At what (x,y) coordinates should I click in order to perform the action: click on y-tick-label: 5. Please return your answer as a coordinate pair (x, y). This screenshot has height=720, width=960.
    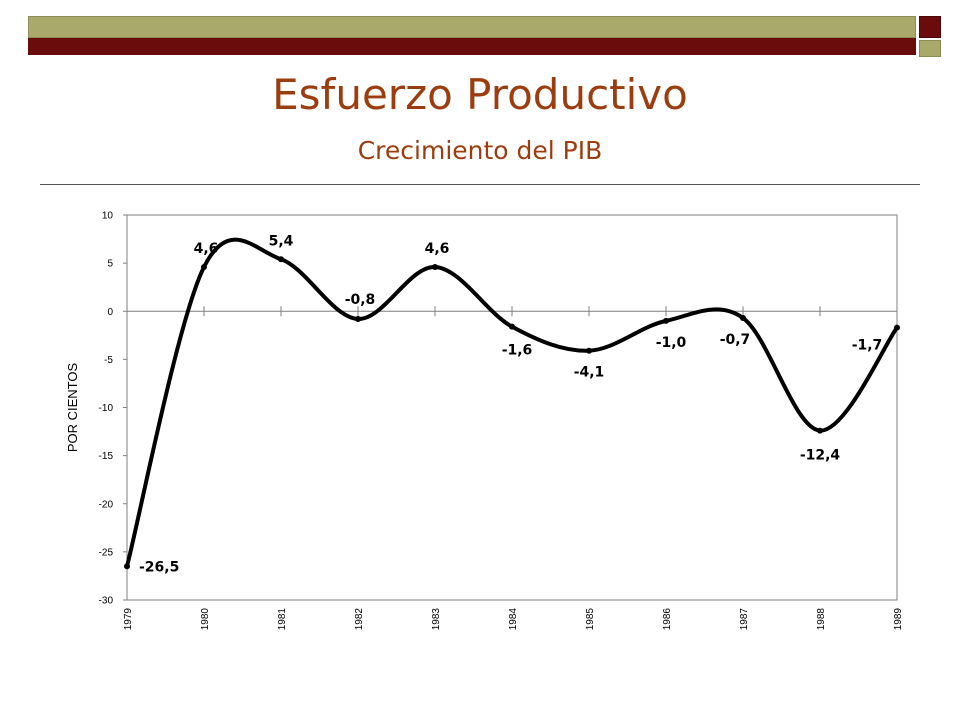
    Looking at the image, I should click on (110, 264).